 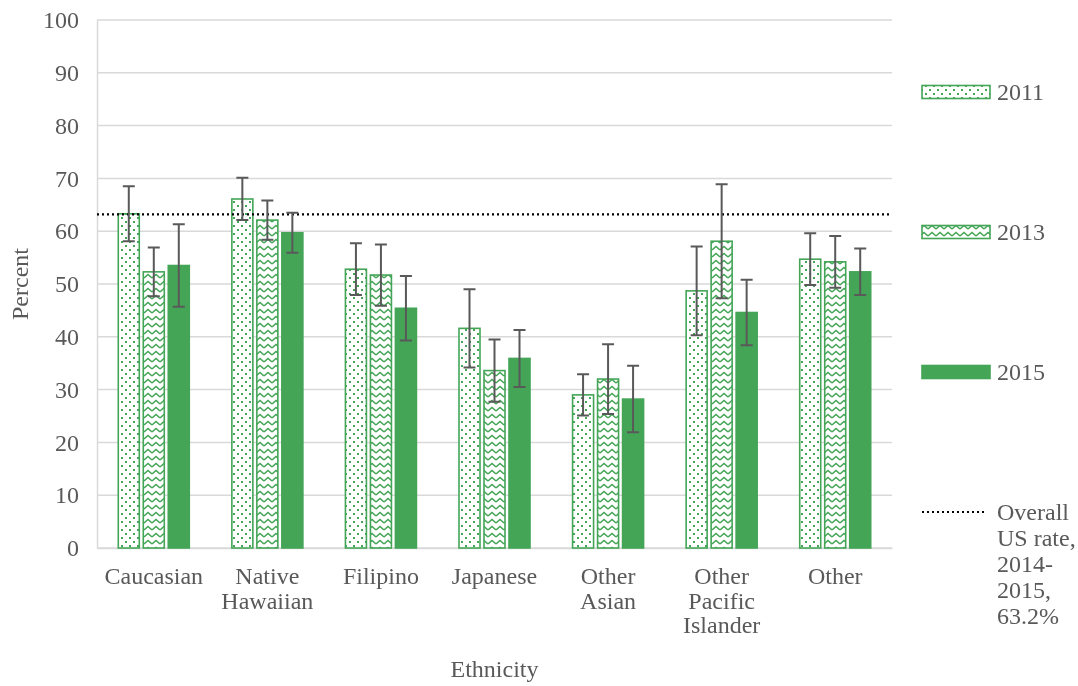 What do you see at coordinates (67, 336) in the screenshot?
I see `y-tick-label: 40` at bounding box center [67, 336].